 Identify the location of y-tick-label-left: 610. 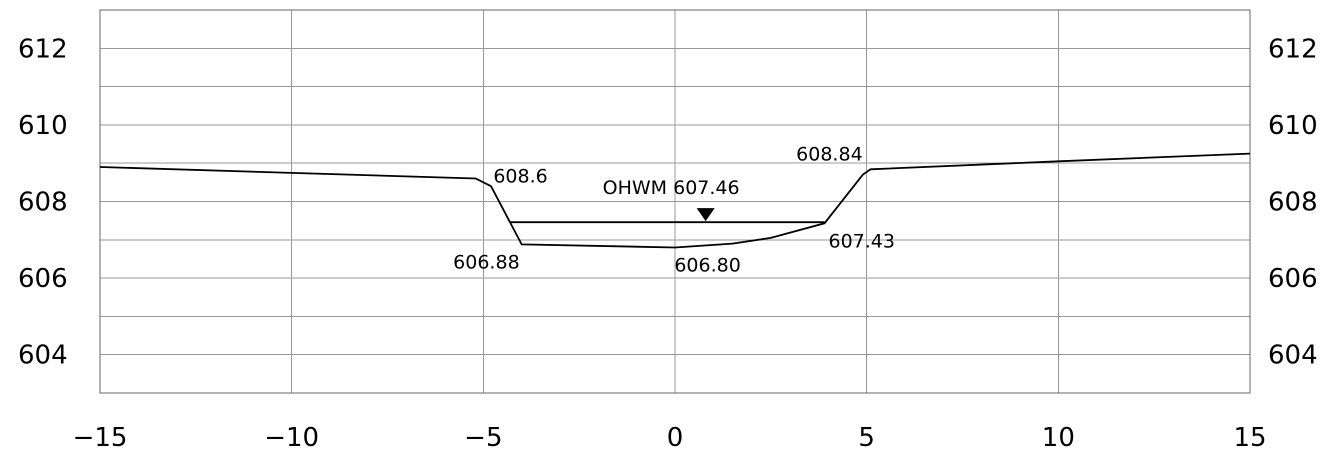
(43, 126).